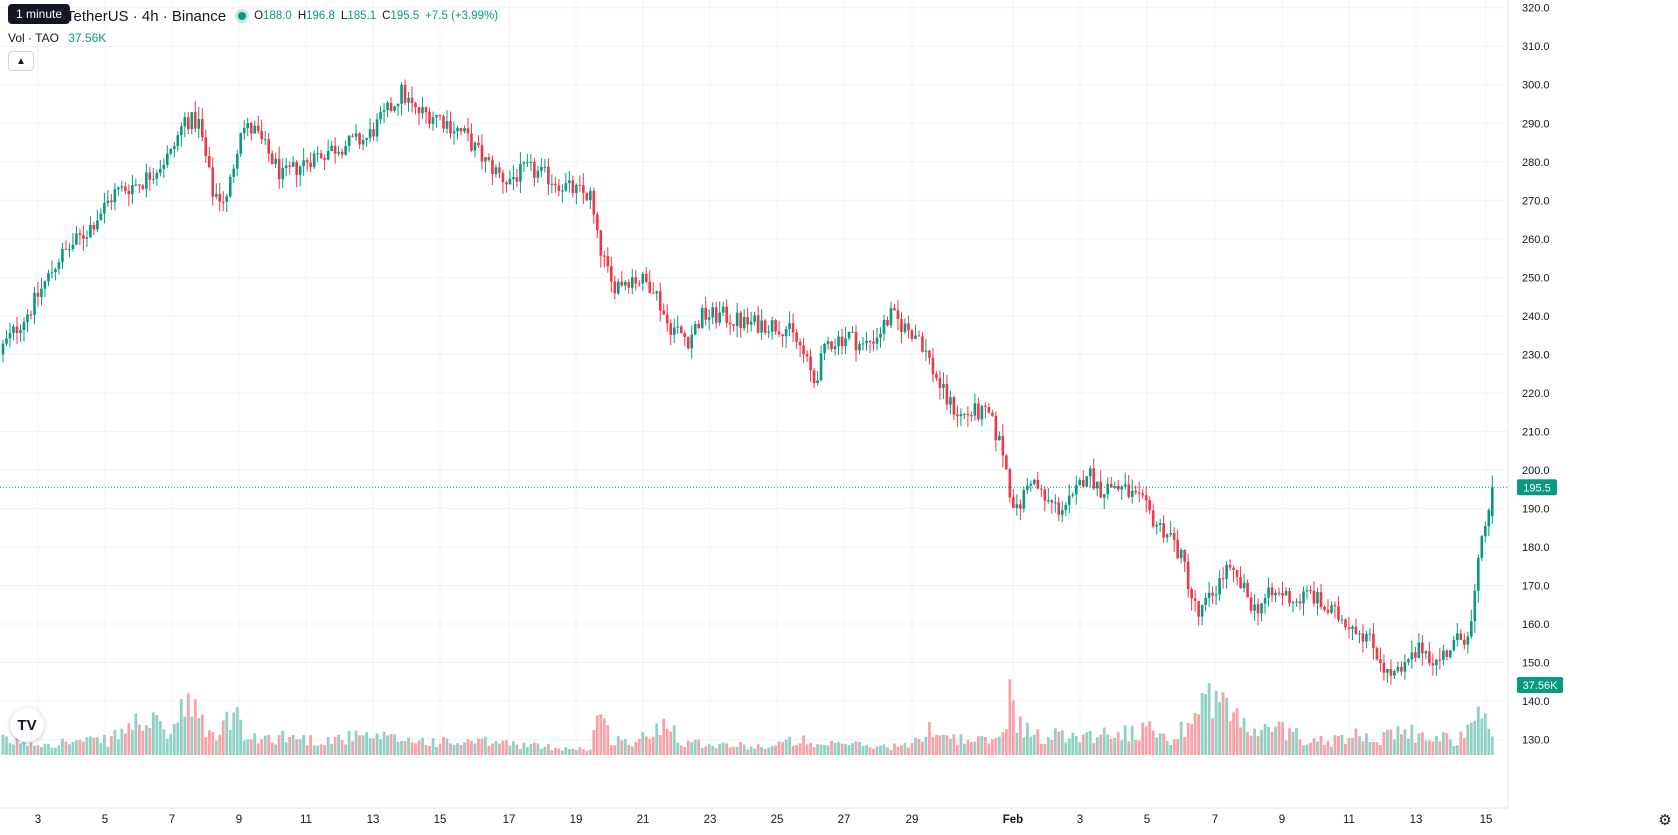 This screenshot has width=1678, height=835. I want to click on chart-settings-button: ⚙, so click(1665, 820).